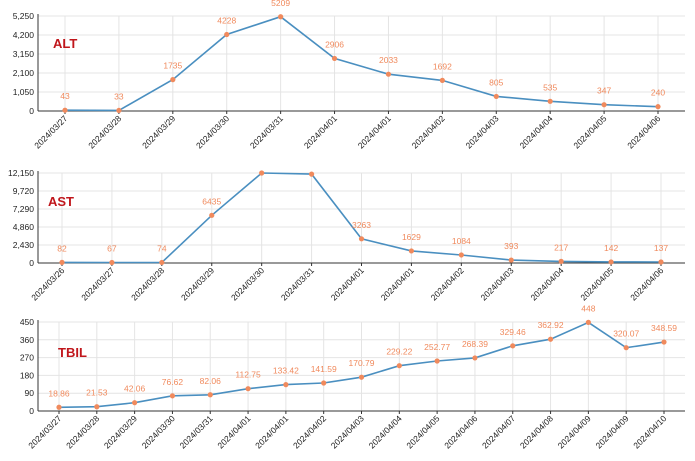 The image size is (695, 461). Describe the element at coordinates (172, 66) in the screenshot. I see `data-label: 1735` at that location.